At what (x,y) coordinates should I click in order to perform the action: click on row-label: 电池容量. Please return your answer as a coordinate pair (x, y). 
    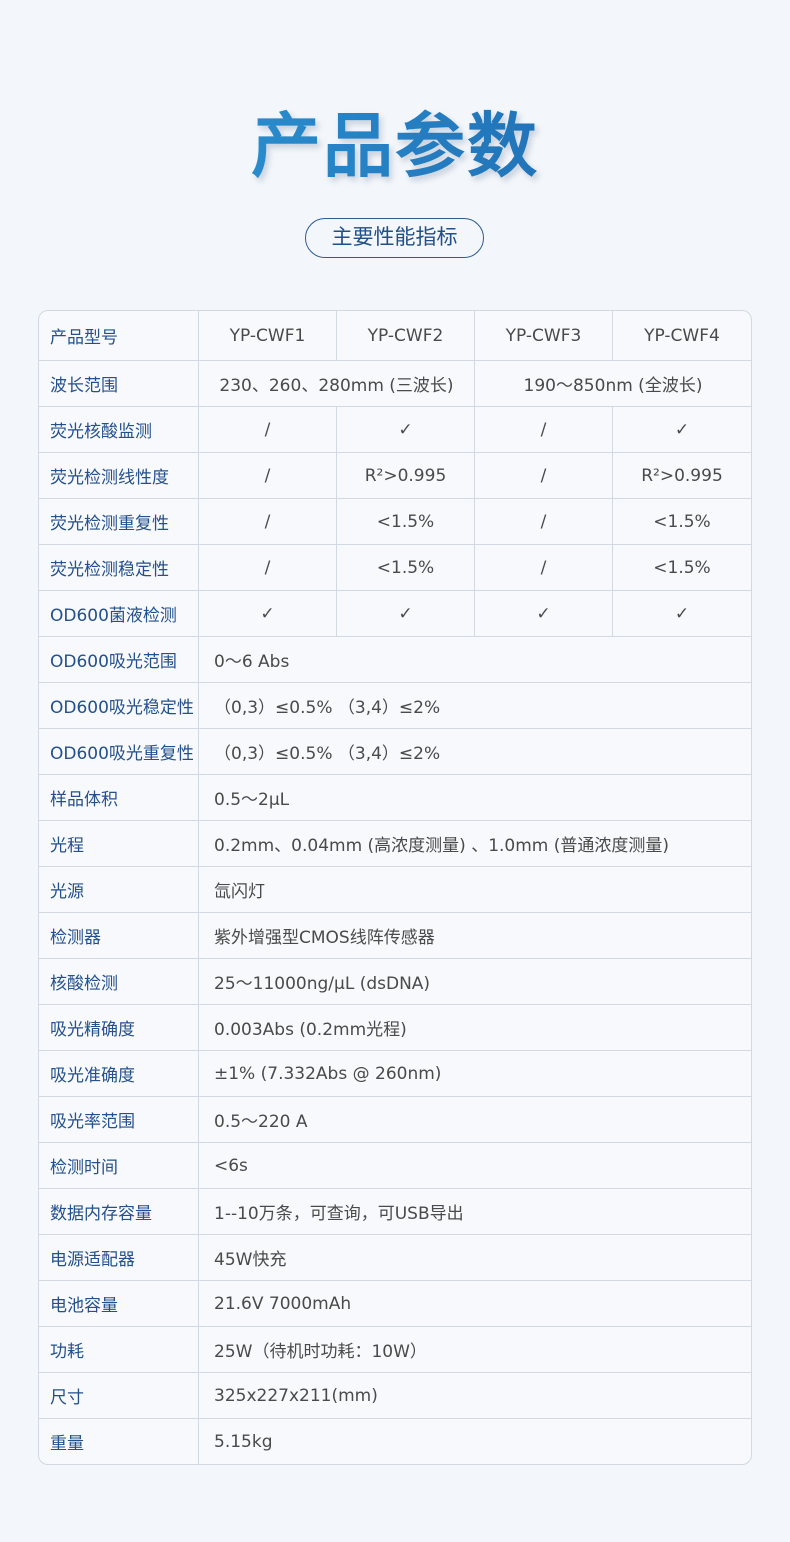
    Looking at the image, I should click on (119, 1304).